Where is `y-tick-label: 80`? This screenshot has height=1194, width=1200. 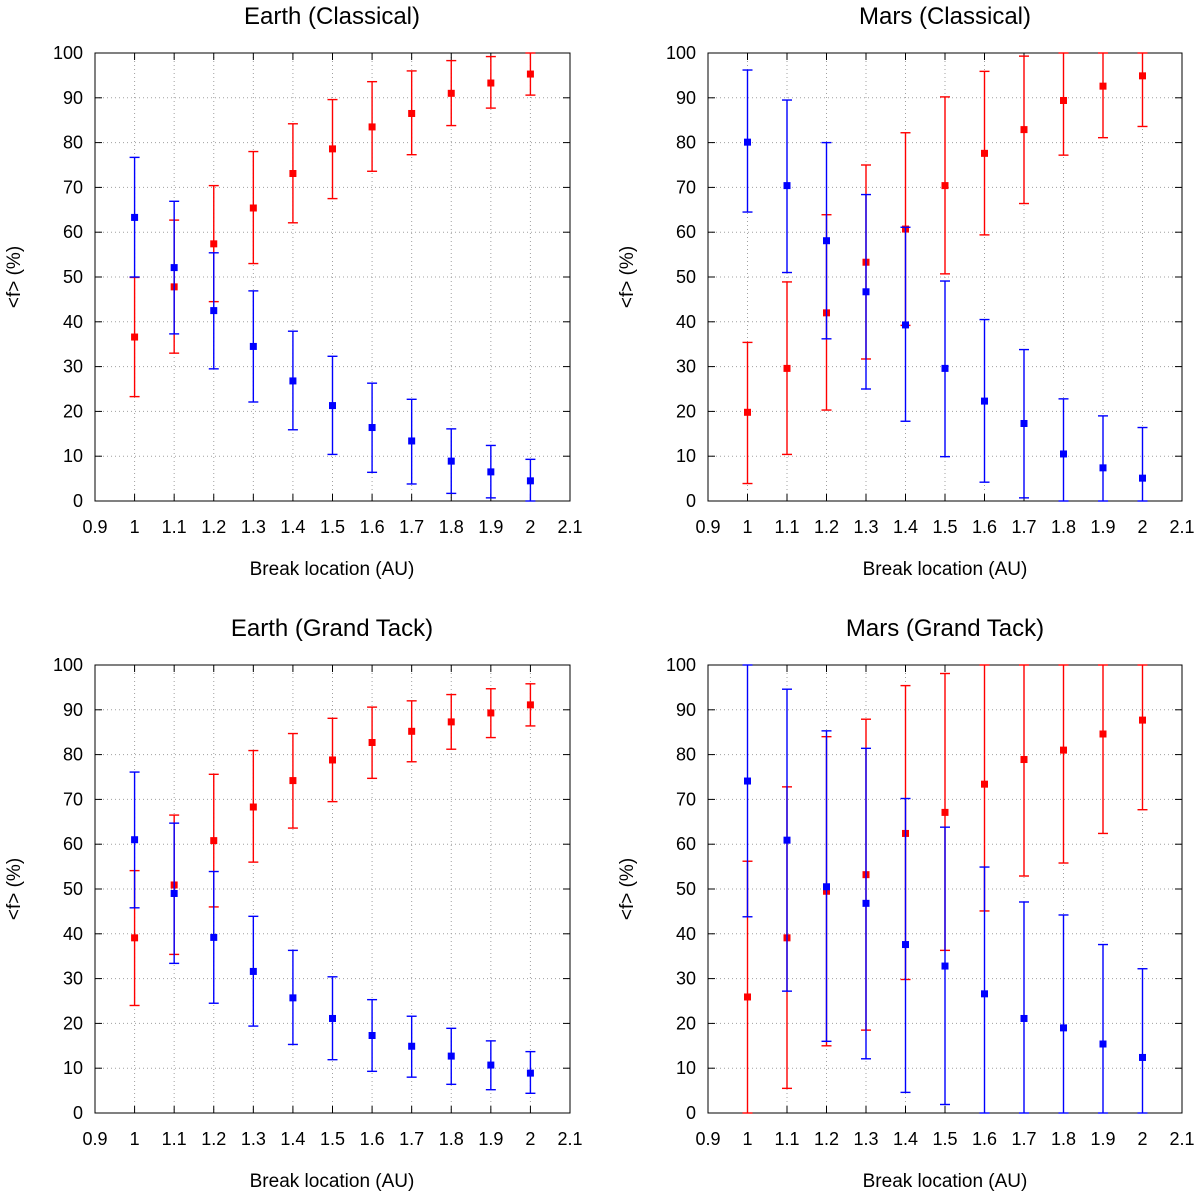 y-tick-label: 80 is located at coordinates (686, 143).